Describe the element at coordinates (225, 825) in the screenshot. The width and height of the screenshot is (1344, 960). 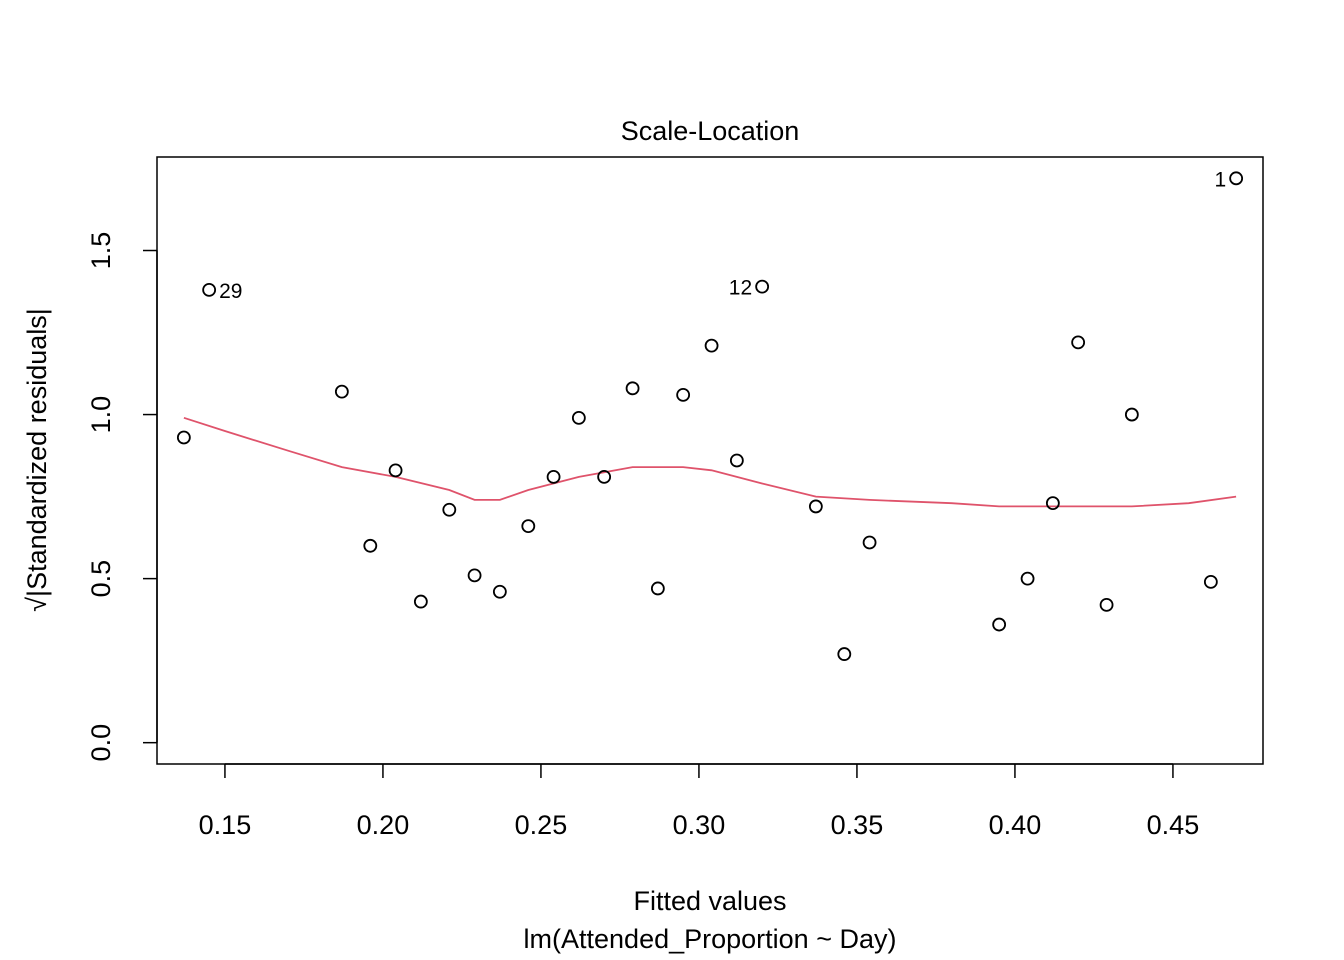
I see `x-tick-label: 0.15` at that location.